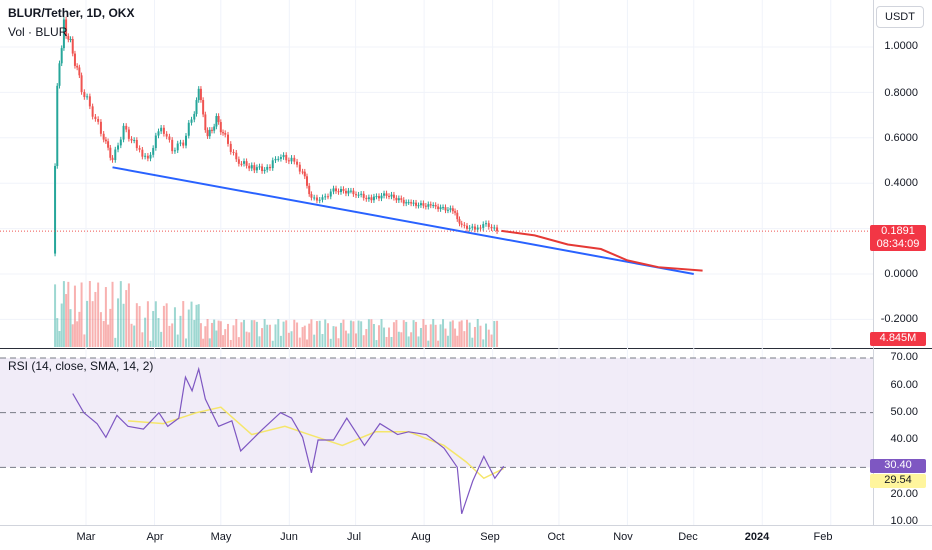 The height and width of the screenshot is (550, 932). What do you see at coordinates (71, 13) in the screenshot?
I see `symbol-legend: BLUR/Tether, 1D, OKX` at bounding box center [71, 13].